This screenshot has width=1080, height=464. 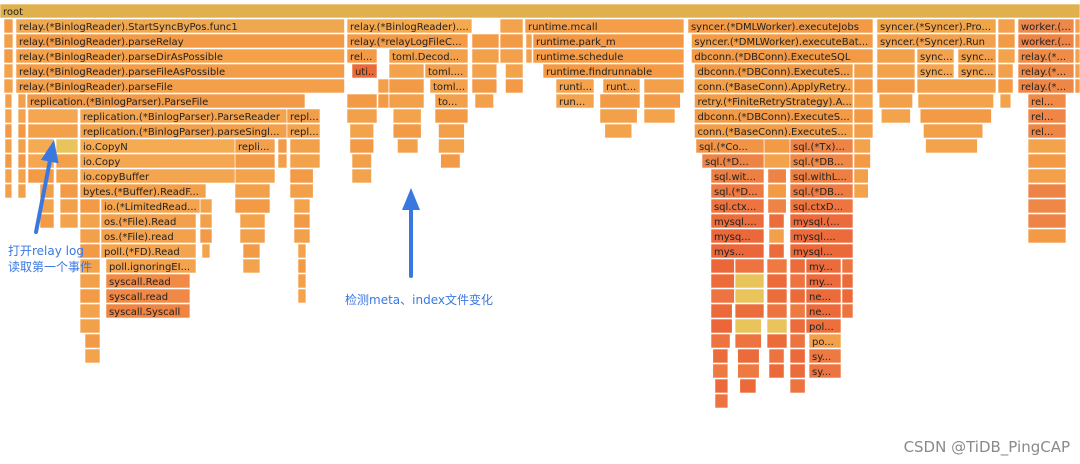 What do you see at coordinates (782, 41) in the screenshot?
I see `flame-frame-syncer-dmlworker-bat` at bounding box center [782, 41].